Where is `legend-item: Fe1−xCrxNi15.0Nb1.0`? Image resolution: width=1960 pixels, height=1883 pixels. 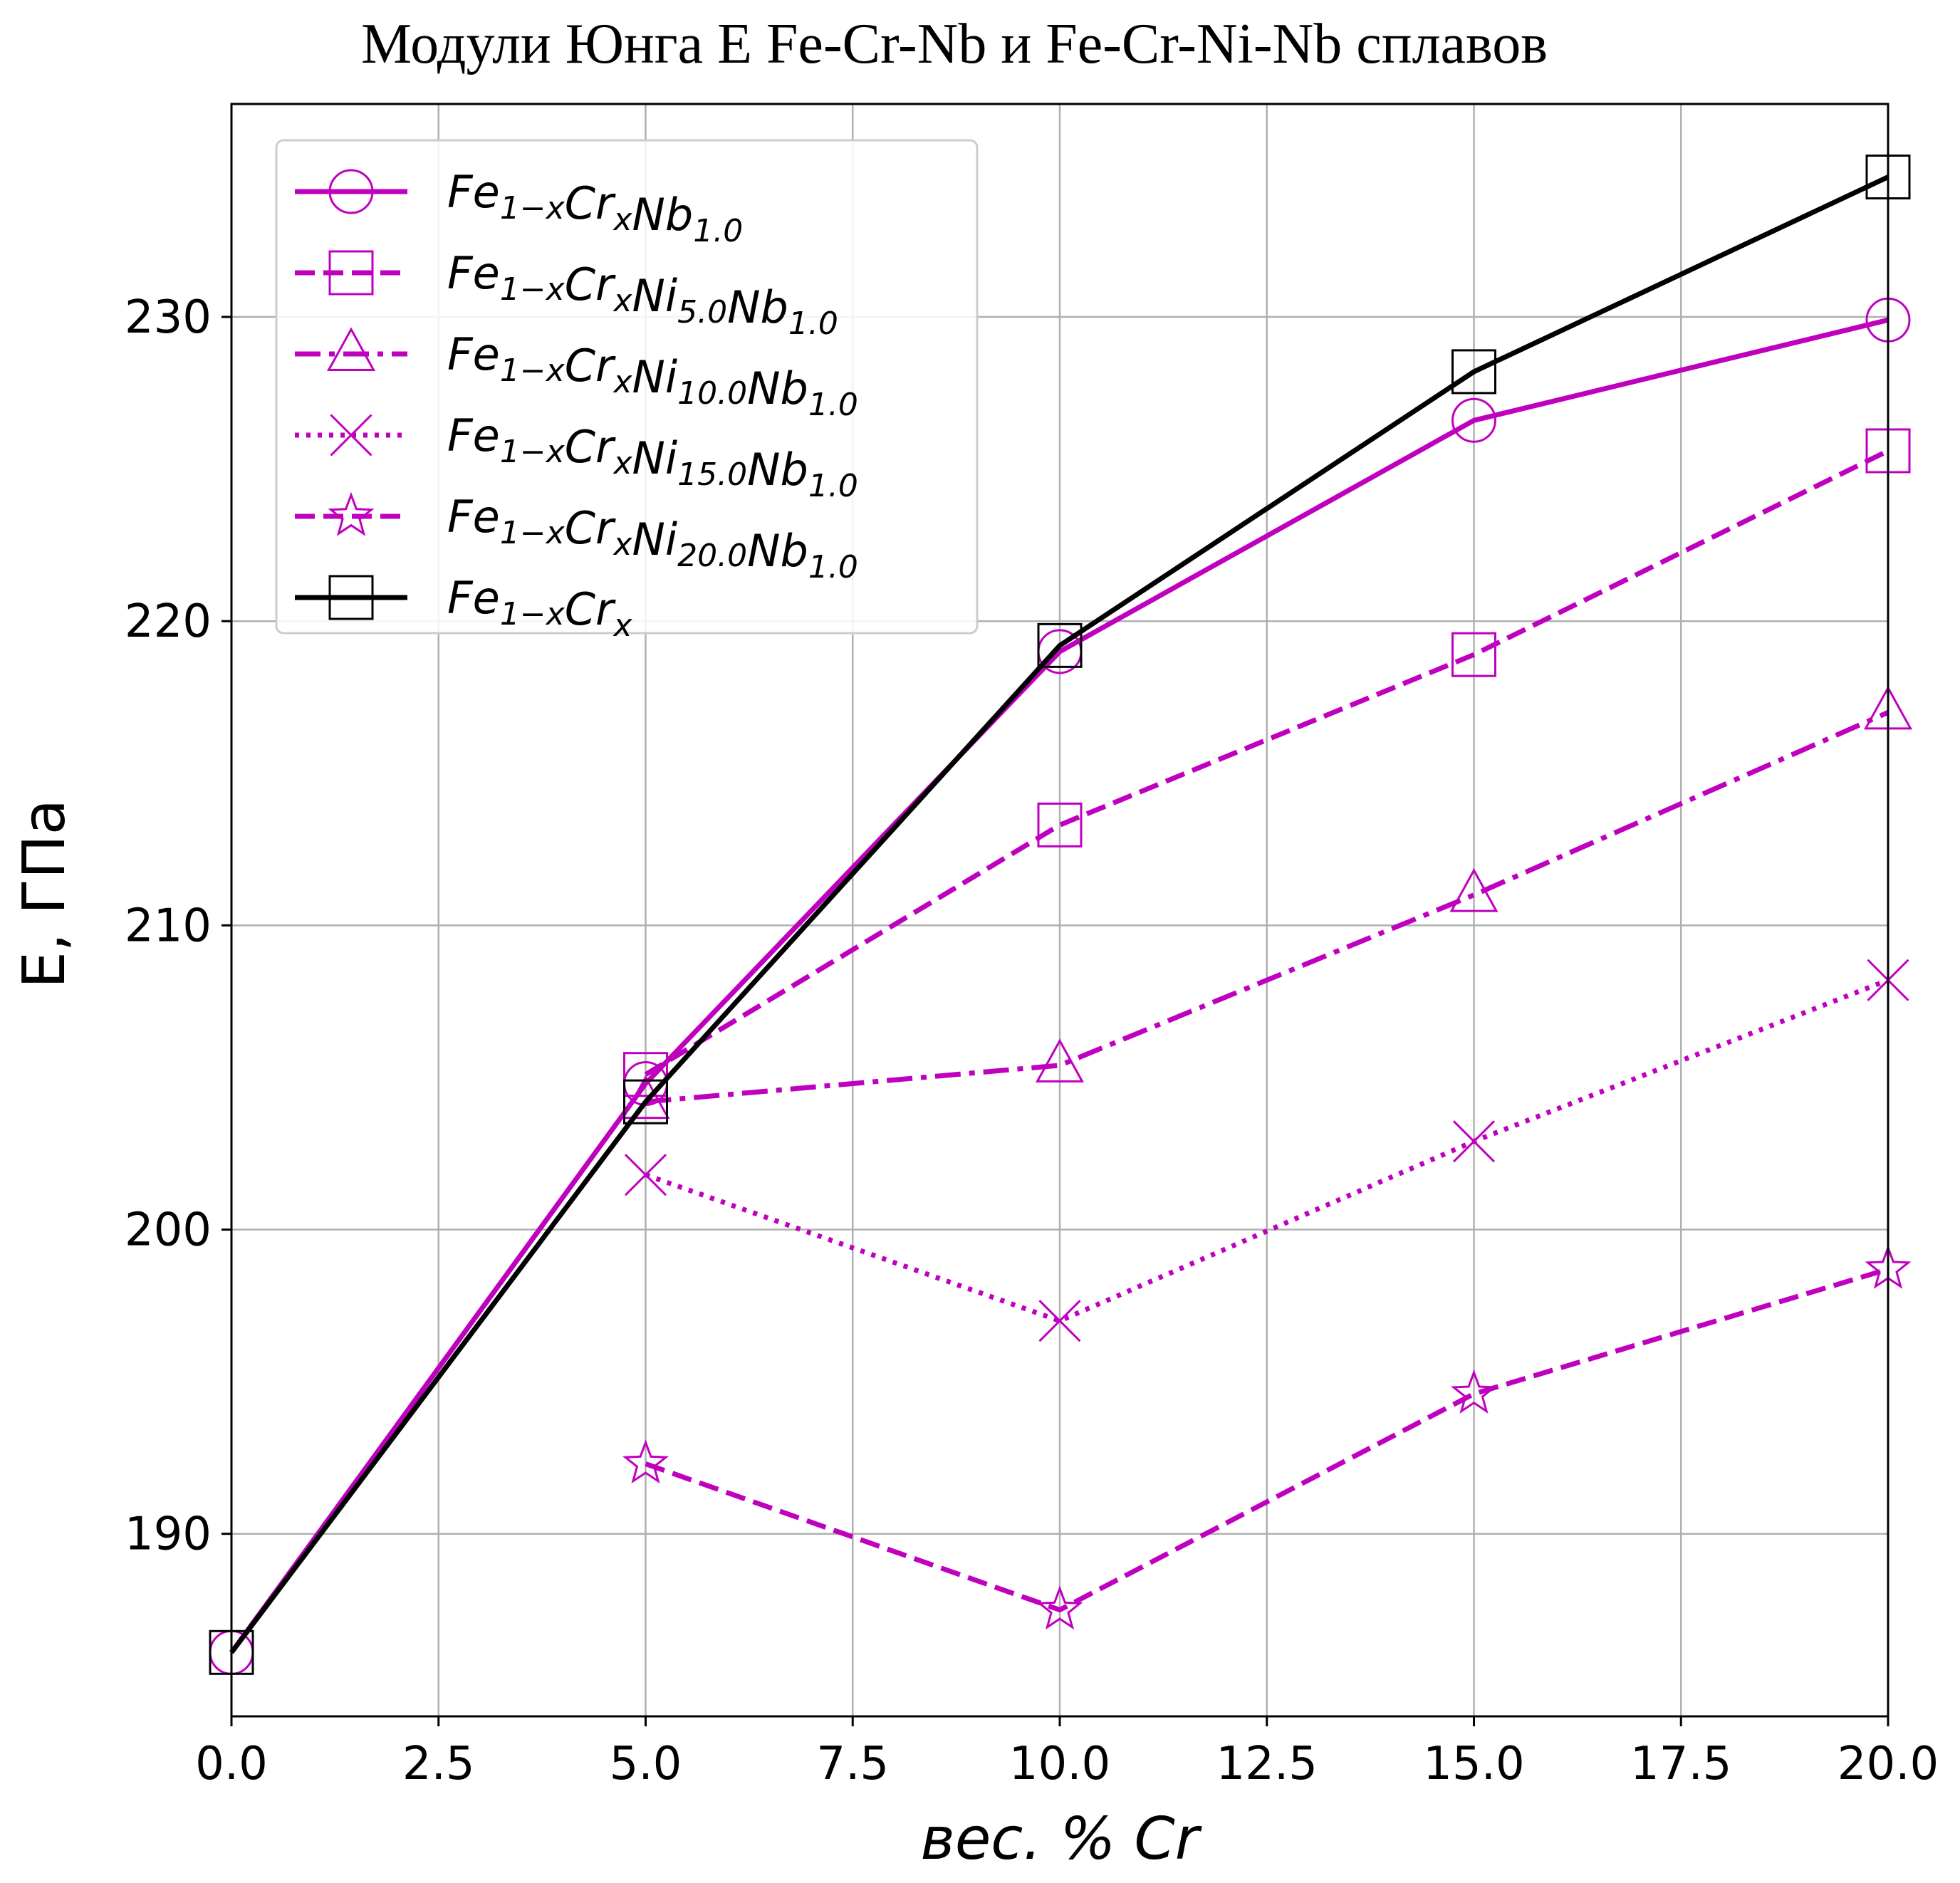
legend-item: Fe1−xCrxNi15.0Nb1.0 is located at coordinates (577, 457).